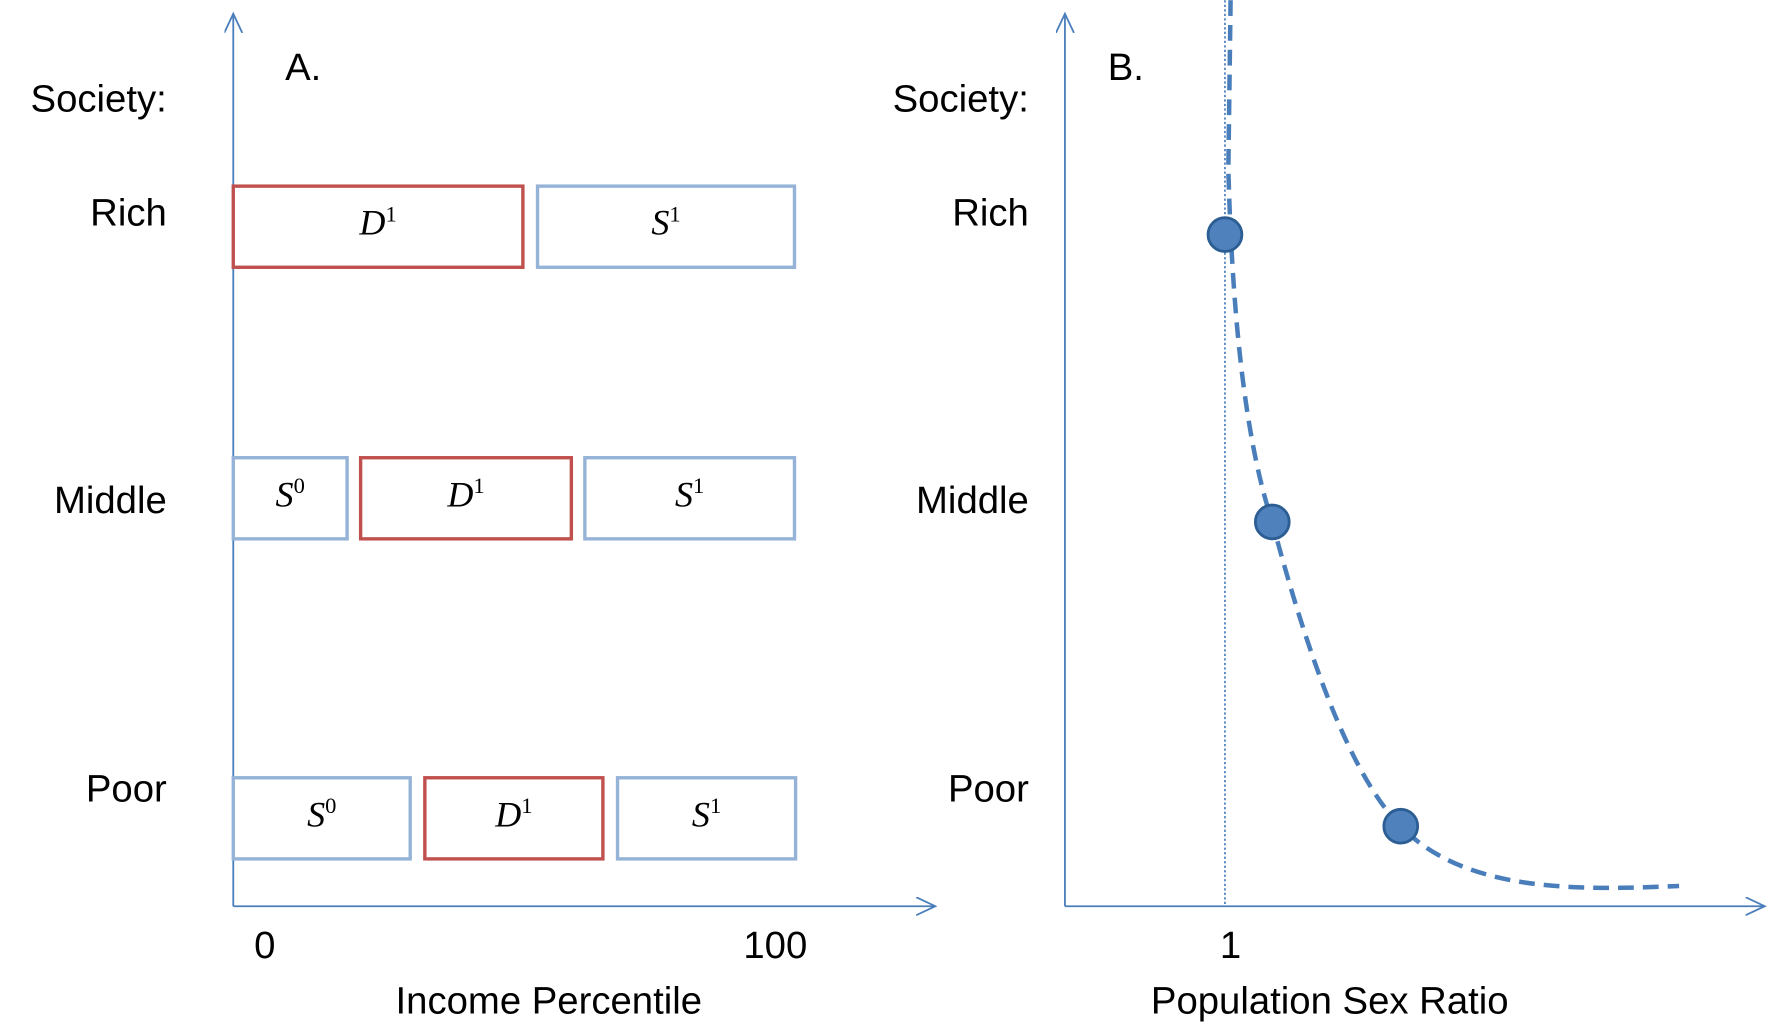 The width and height of the screenshot is (1767, 1027). Describe the element at coordinates (1126, 67) in the screenshot. I see `panel-label: B.` at that location.